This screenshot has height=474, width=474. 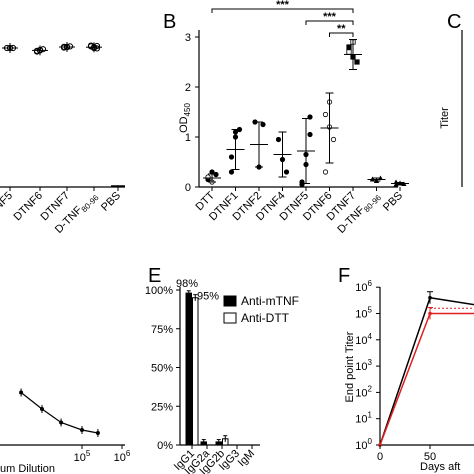 What do you see at coordinates (265, 318) in the screenshot?
I see `panel-e-legend-label: Anti-DTT` at bounding box center [265, 318].